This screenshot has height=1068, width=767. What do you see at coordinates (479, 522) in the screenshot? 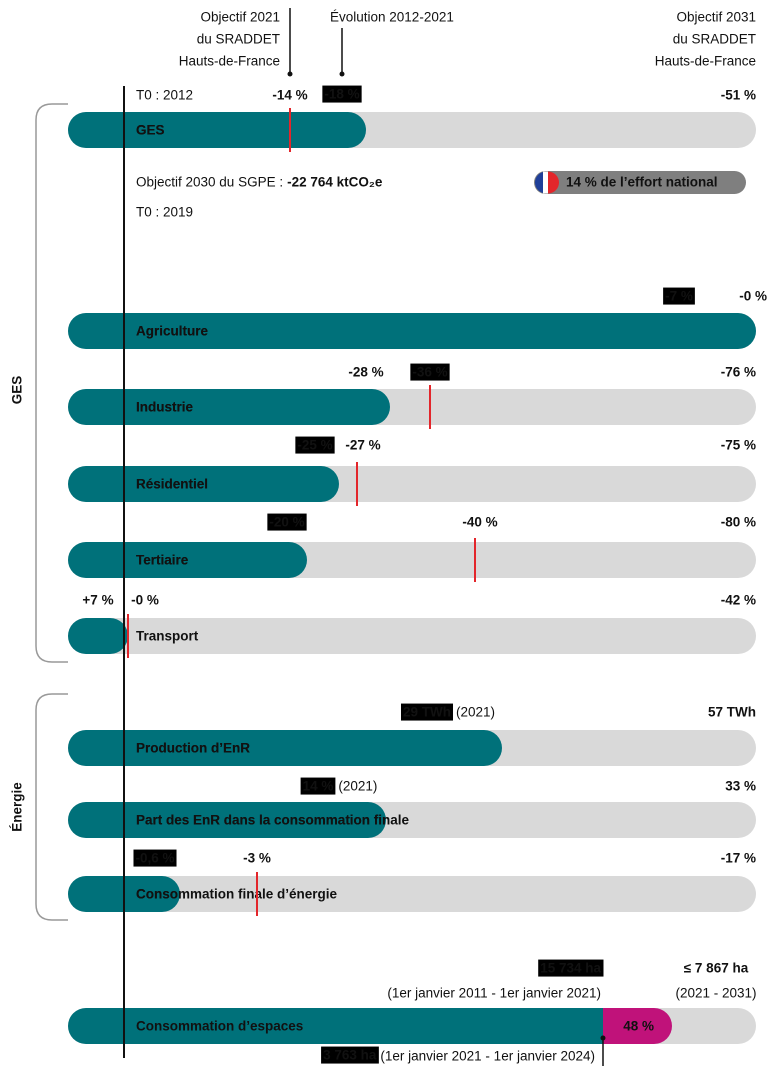
I see `label: -40 %` at bounding box center [479, 522].